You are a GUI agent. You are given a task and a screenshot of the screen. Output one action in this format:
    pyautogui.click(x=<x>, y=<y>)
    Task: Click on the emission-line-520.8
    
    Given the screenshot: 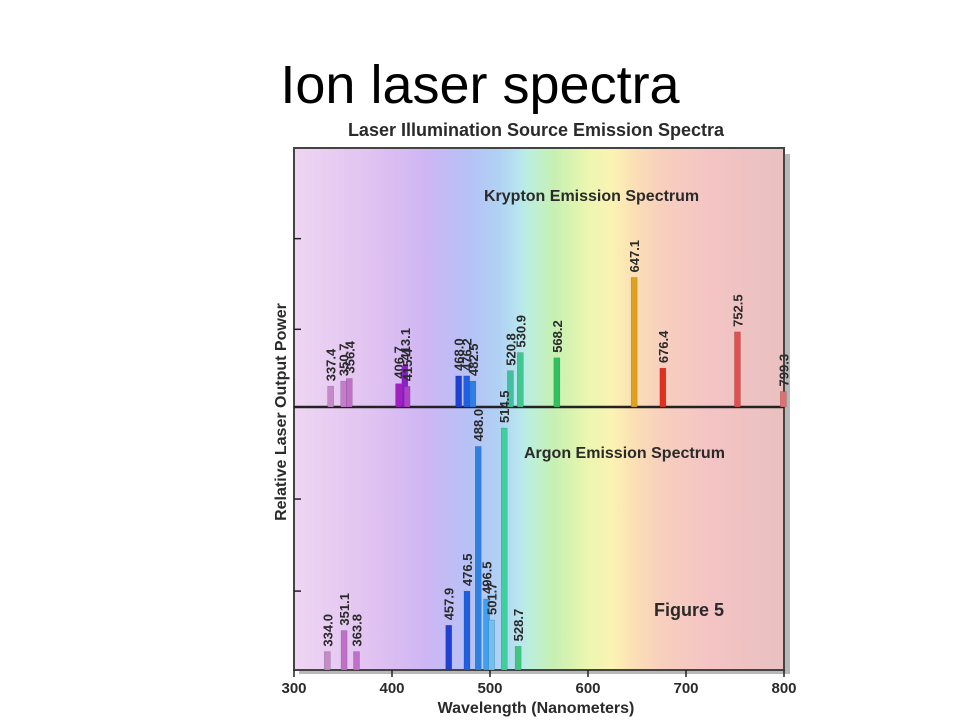 What is the action you would take?
    pyautogui.click(x=510, y=389)
    